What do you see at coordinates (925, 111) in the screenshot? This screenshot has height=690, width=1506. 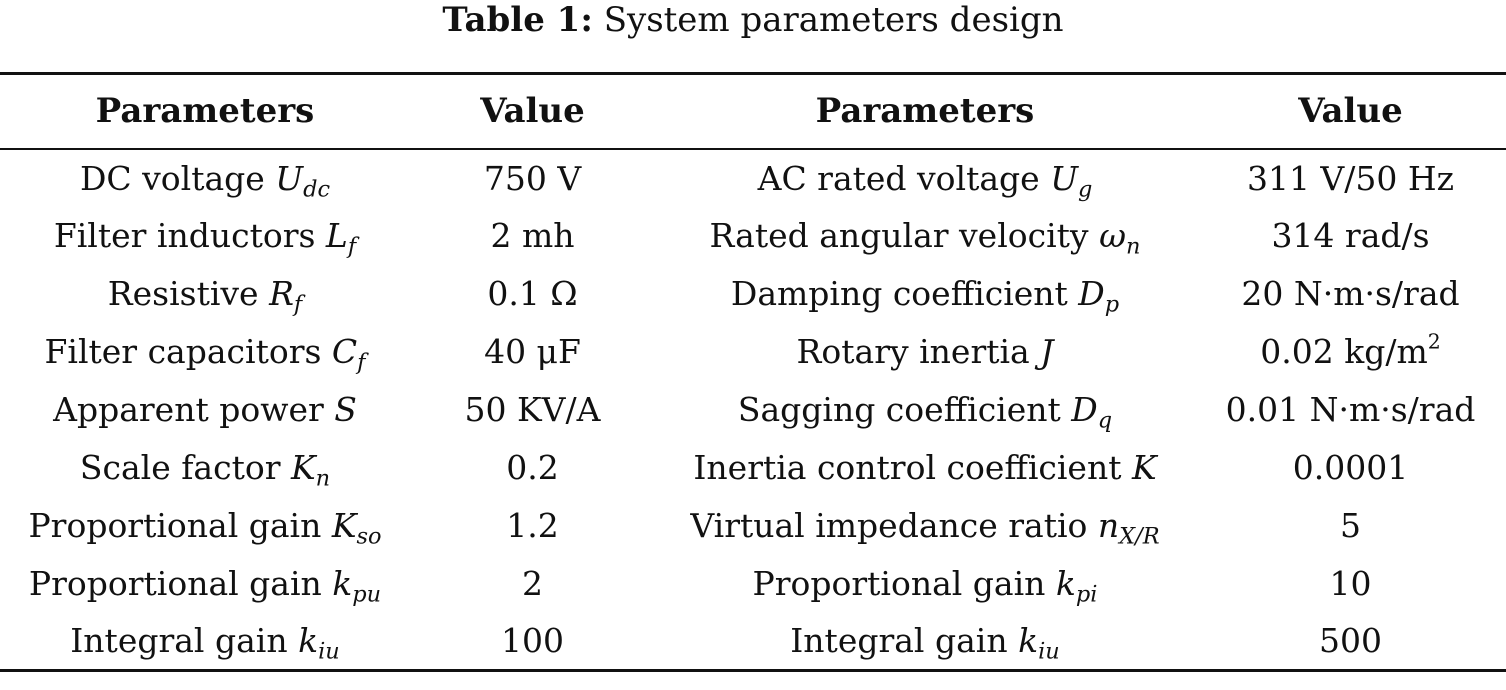 I see `header-parameters-right: Parameters` at bounding box center [925, 111].